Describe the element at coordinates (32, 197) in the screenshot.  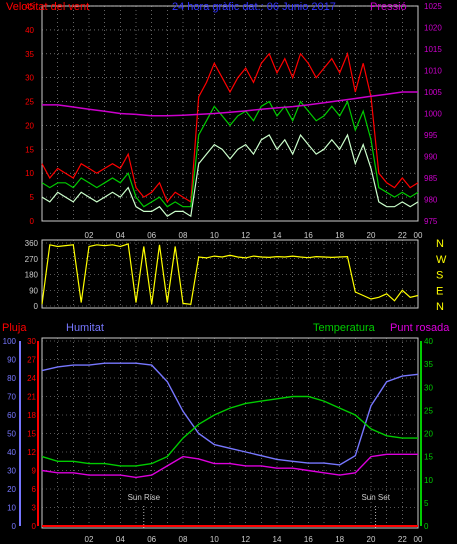
I see `wind-ytick-label: 5` at that location.